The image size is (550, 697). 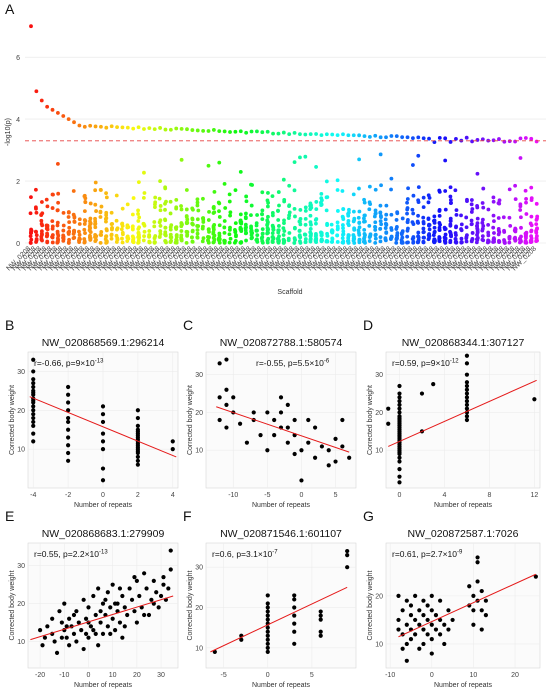 I want to click on chart-title: NW_020868344.1:307127, so click(x=463, y=343).